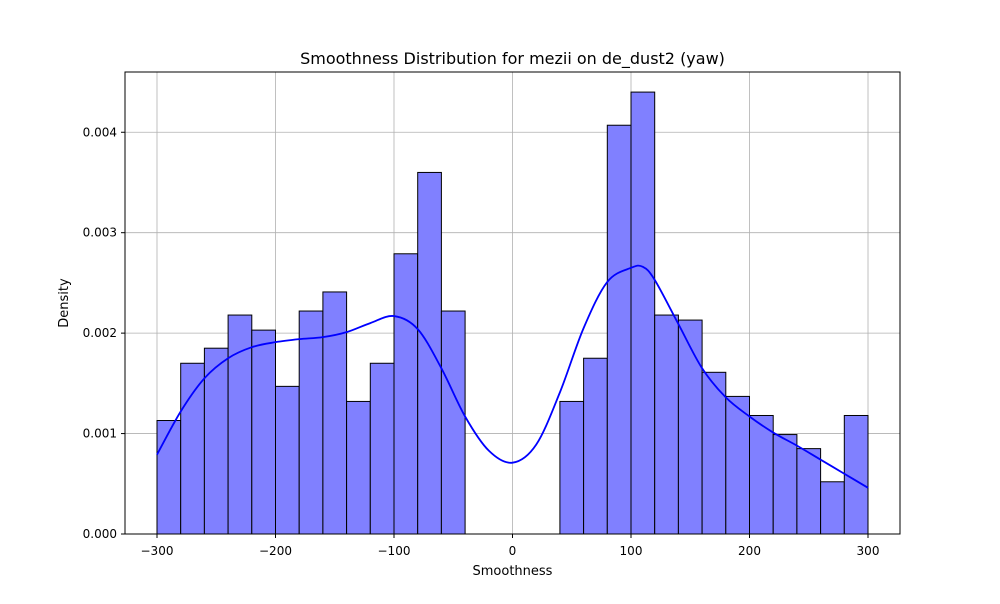  Describe the element at coordinates (100, 534) in the screenshot. I see `y-tick-label: 0.000` at that location.